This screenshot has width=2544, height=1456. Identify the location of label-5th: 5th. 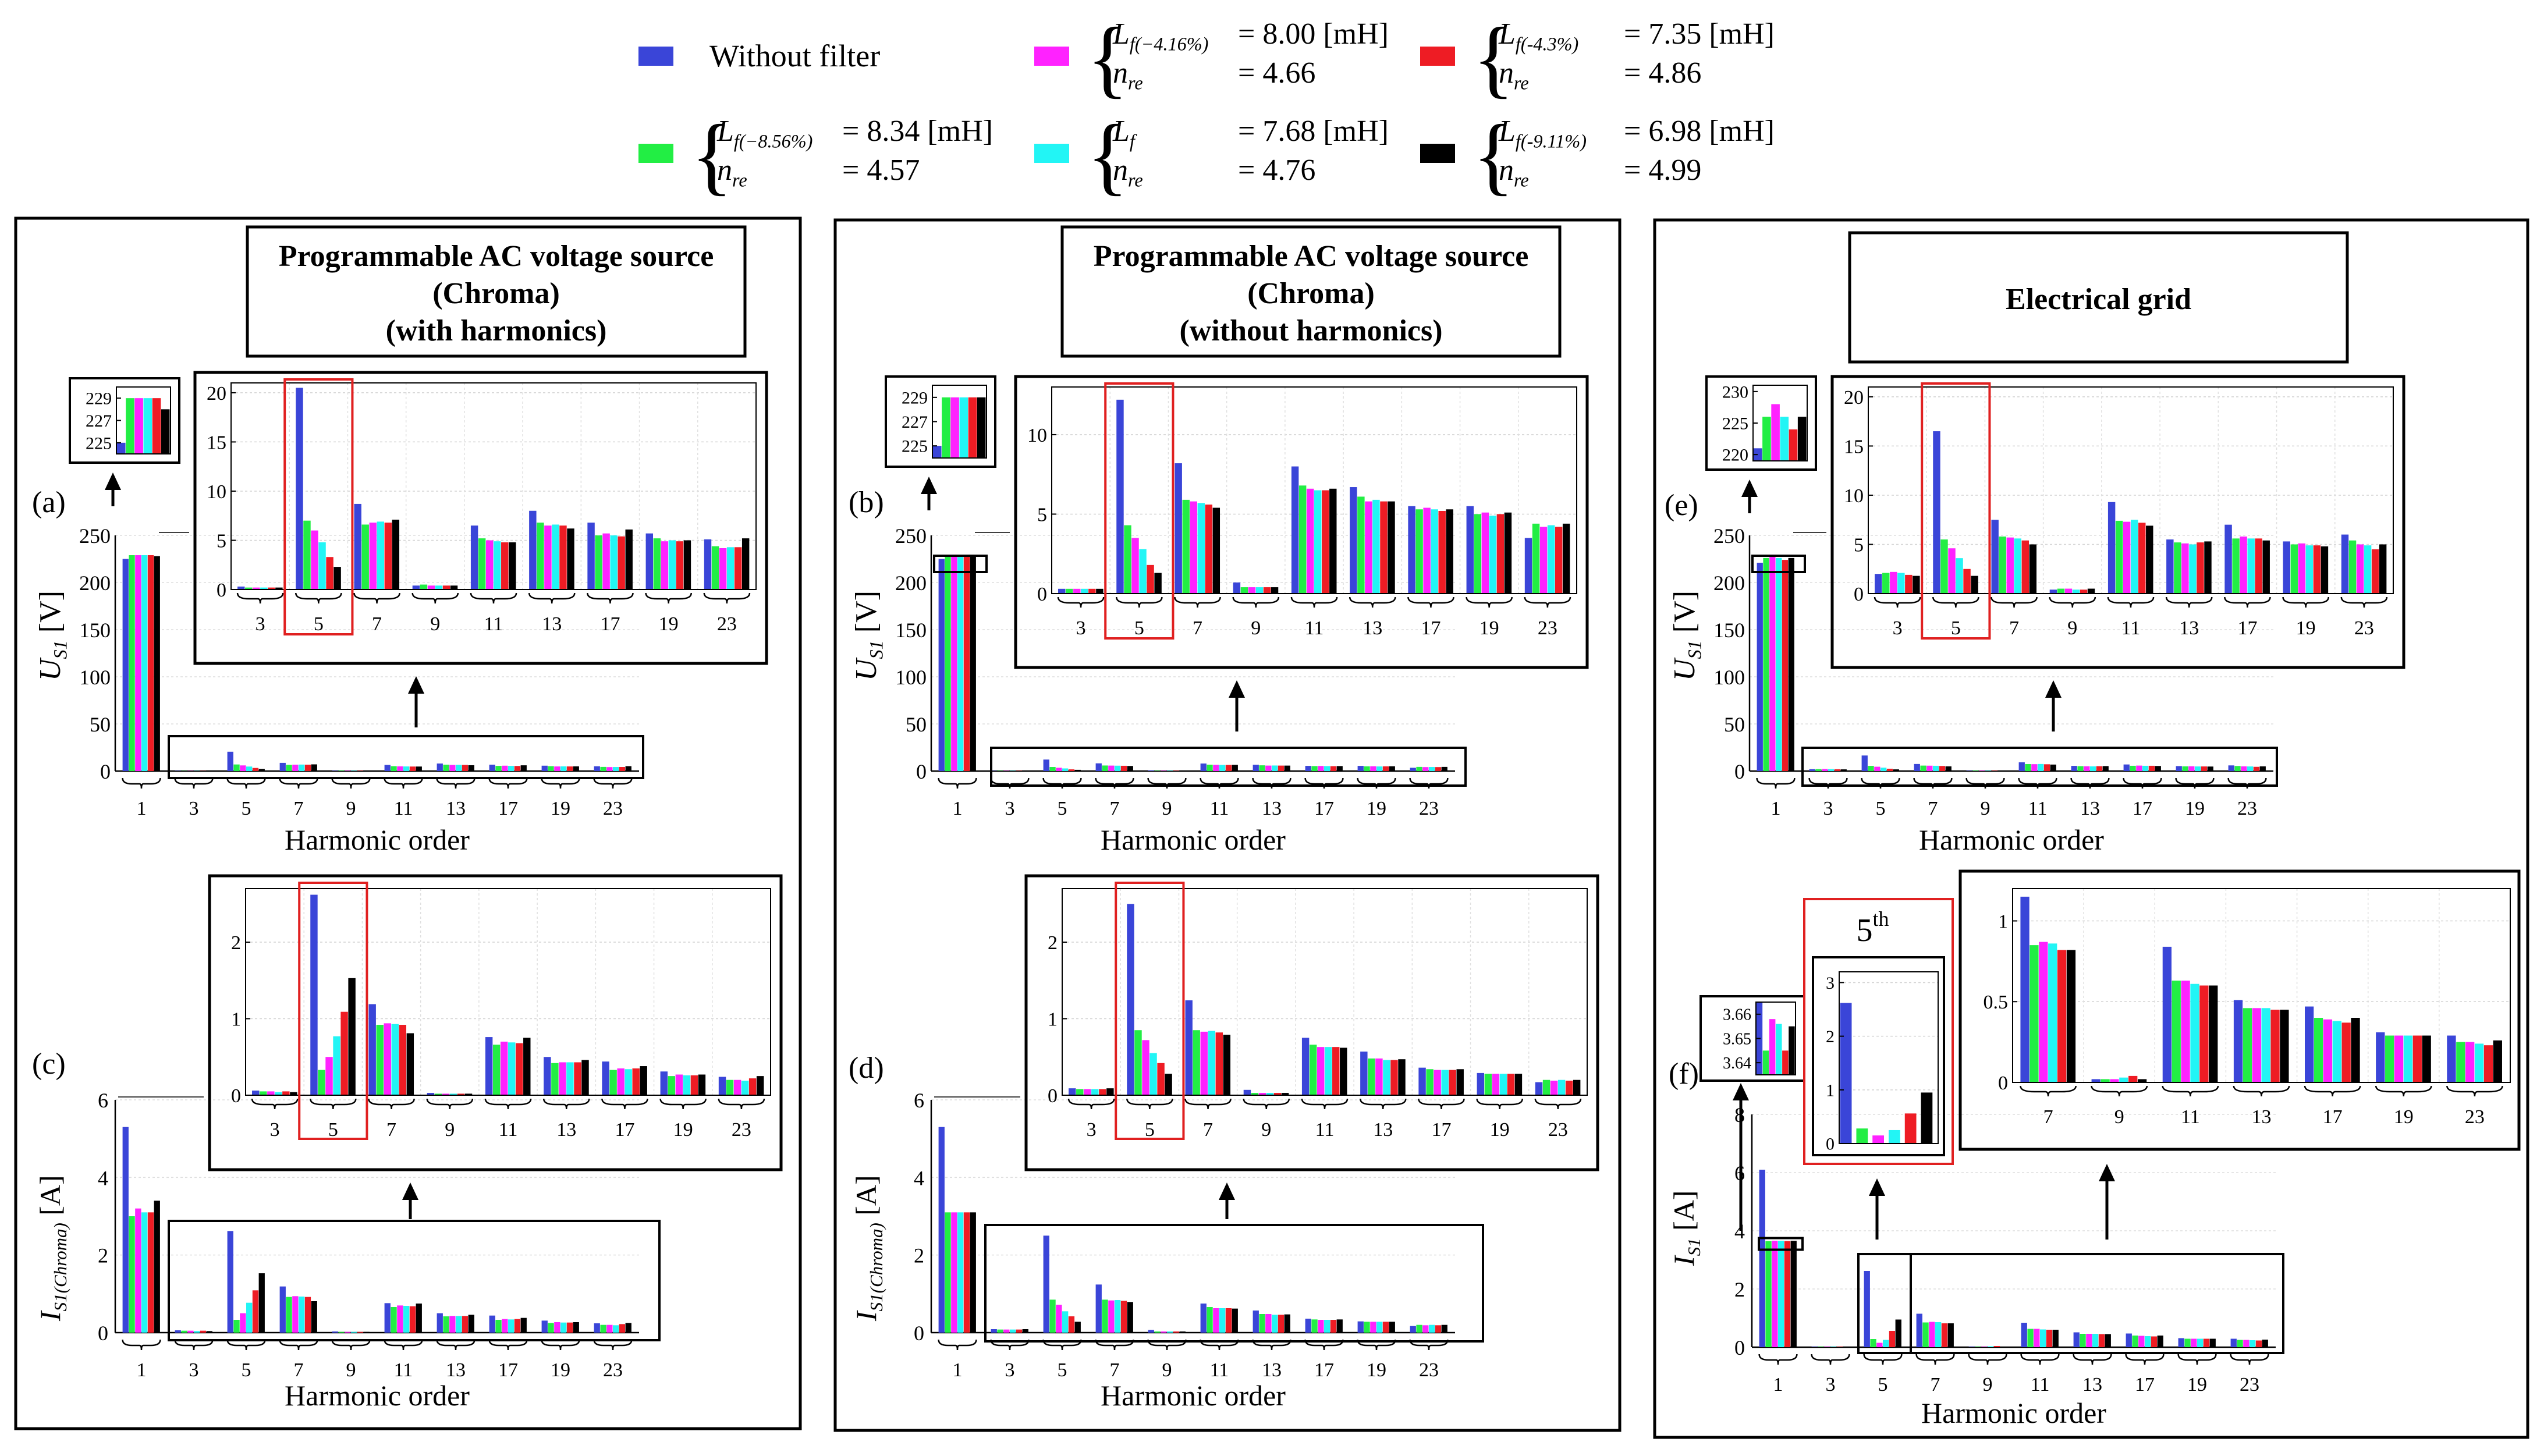
(1872, 928).